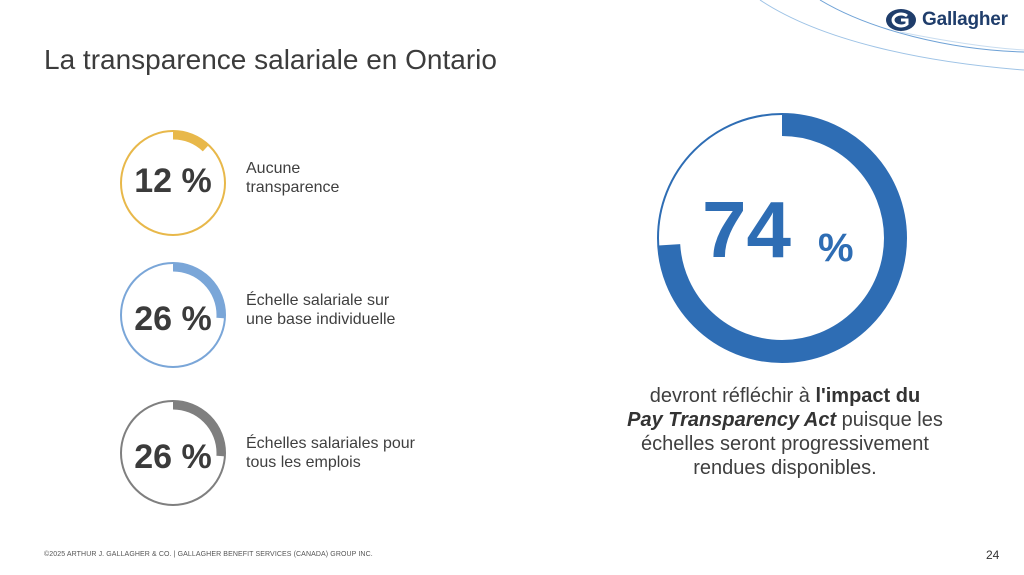 This screenshot has height=575, width=1024. Describe the element at coordinates (732, 420) in the screenshot. I see `caption-act-name: Pay Transparency Act` at that location.